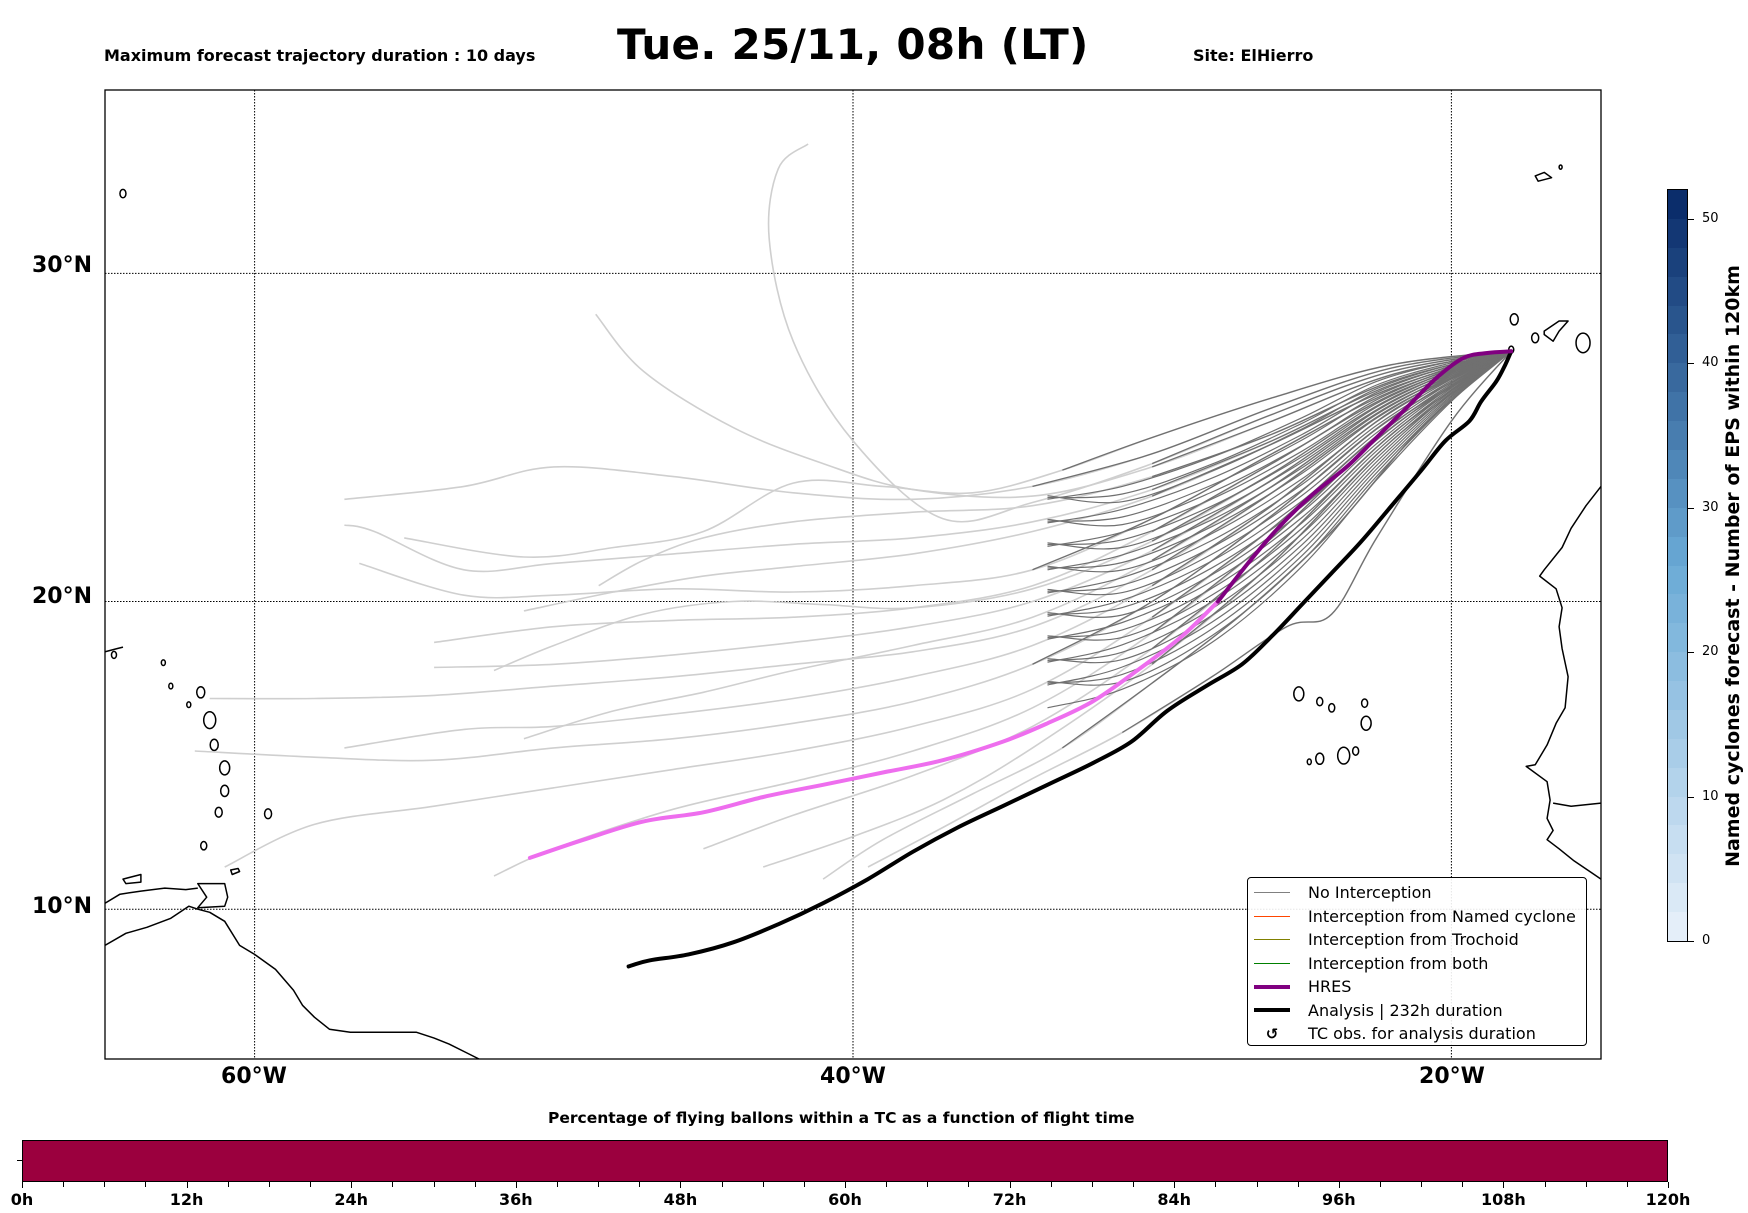 The image size is (1748, 1213). Describe the element at coordinates (1299, 694) in the screenshot. I see `coast-santo-antao` at that location.